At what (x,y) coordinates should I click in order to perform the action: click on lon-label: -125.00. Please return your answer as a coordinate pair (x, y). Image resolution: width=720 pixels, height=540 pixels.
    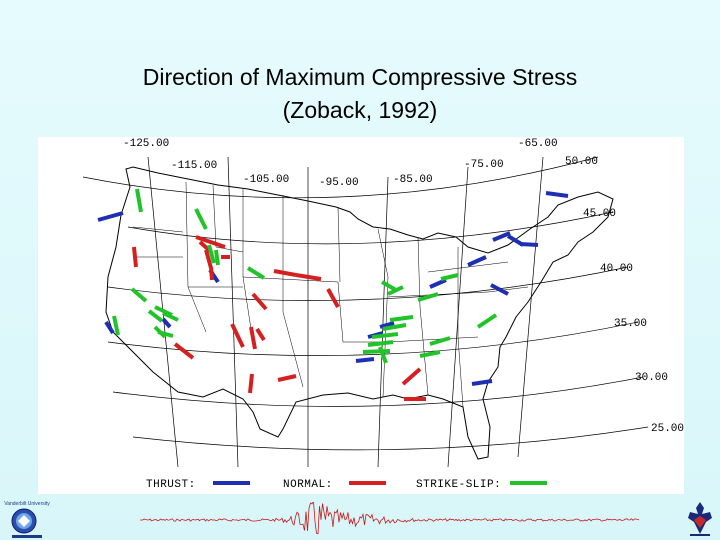
    Looking at the image, I should click on (146, 144).